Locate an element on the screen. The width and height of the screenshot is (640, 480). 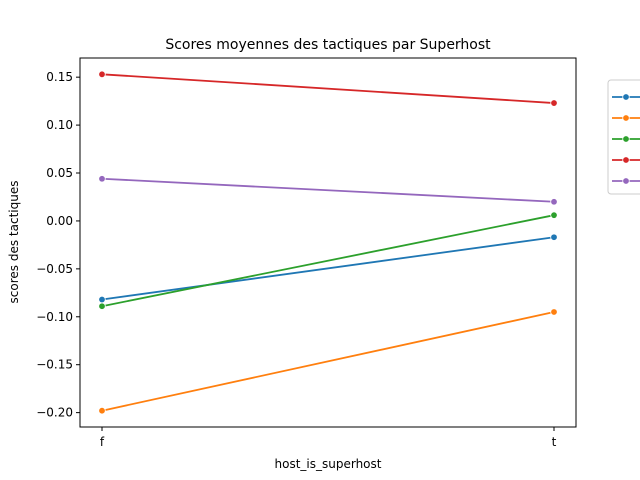
y-tick-label: 0.15 is located at coordinates (59, 77).